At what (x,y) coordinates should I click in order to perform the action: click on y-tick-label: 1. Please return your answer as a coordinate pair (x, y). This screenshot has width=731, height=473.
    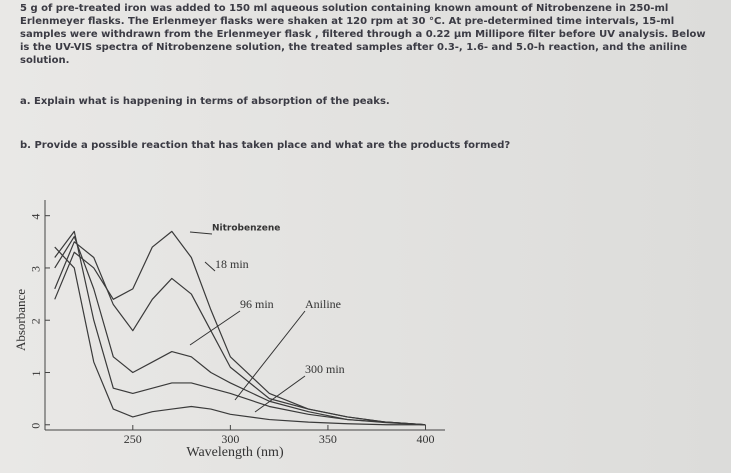
    Looking at the image, I should click on (36, 374).